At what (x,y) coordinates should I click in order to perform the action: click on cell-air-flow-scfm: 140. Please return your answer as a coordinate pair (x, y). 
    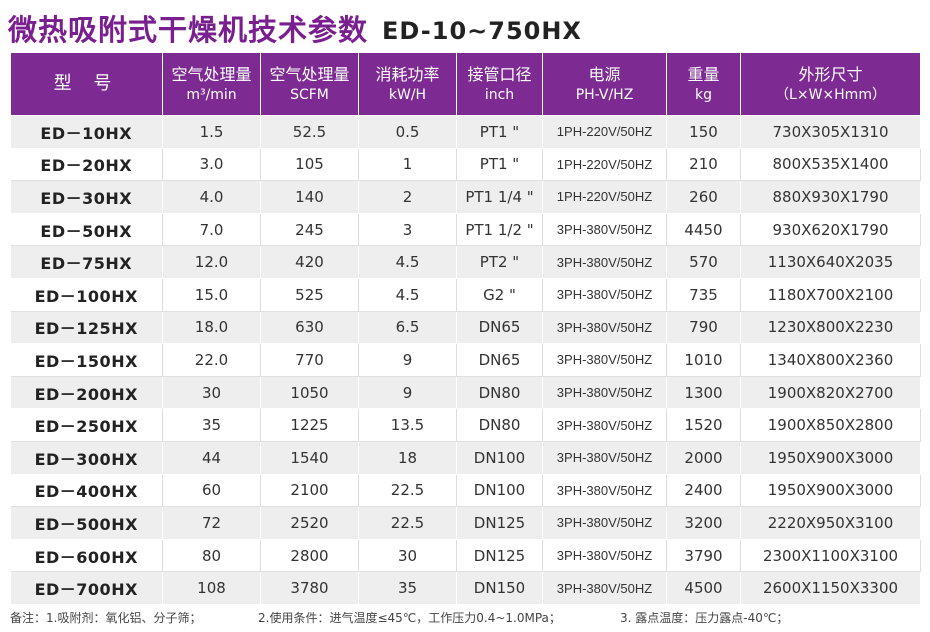
    Looking at the image, I should click on (309, 197).